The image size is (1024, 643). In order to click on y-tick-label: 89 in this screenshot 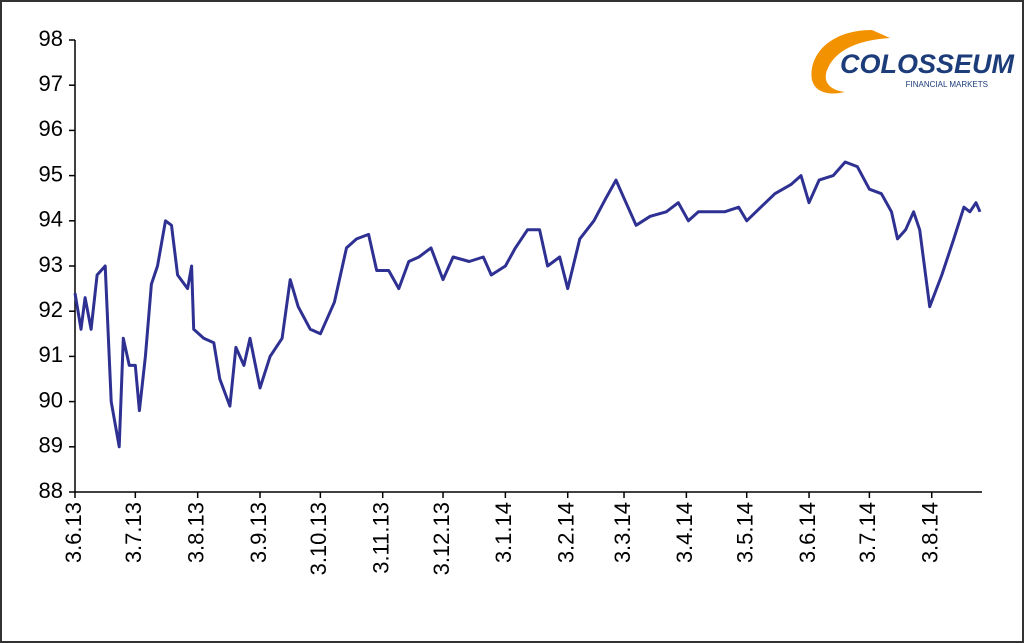, I will do `click(51, 445)`.